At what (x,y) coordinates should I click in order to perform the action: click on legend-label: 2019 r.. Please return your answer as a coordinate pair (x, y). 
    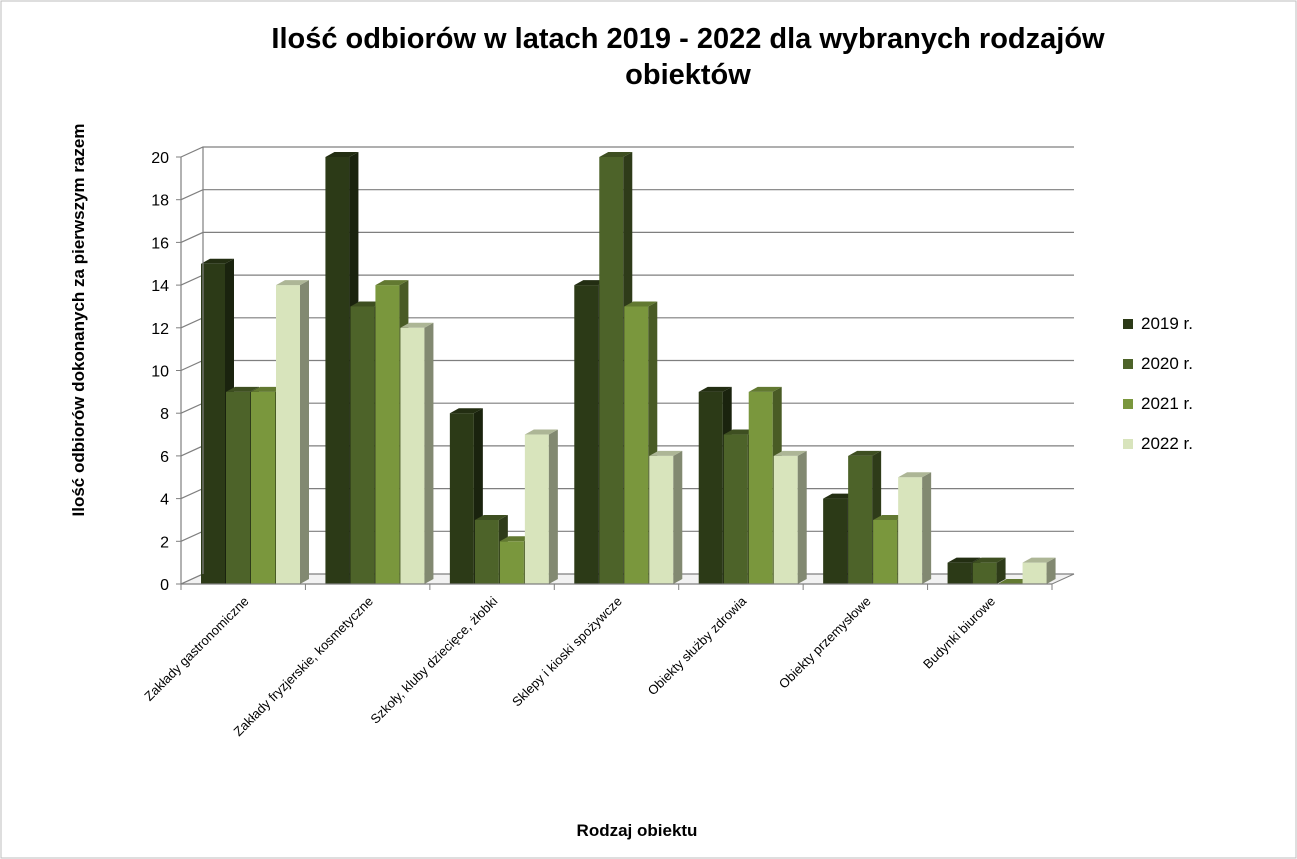
    Looking at the image, I should click on (1167, 323).